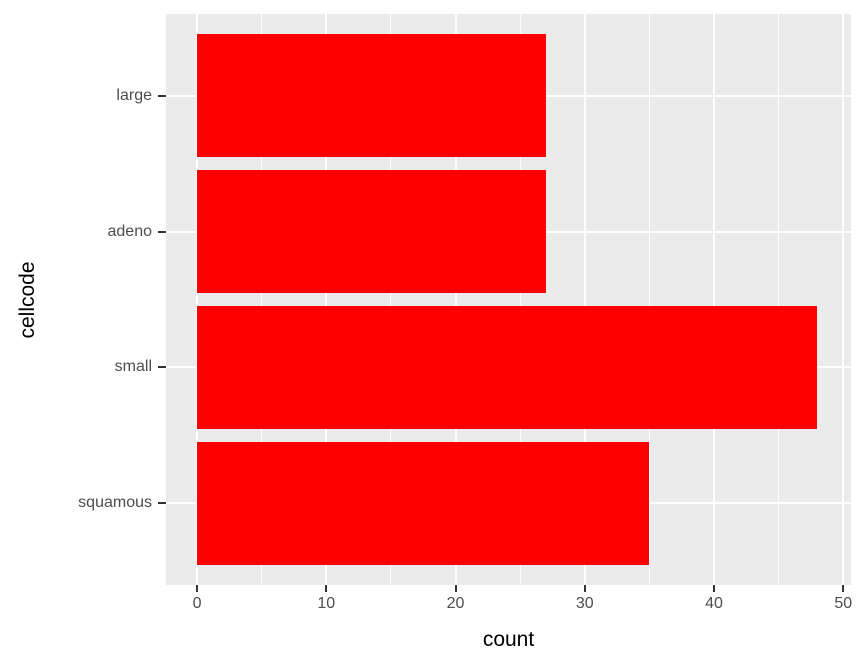 Image resolution: width=864 pixels, height=672 pixels. What do you see at coordinates (197, 603) in the screenshot?
I see `x-tick-label: 0` at bounding box center [197, 603].